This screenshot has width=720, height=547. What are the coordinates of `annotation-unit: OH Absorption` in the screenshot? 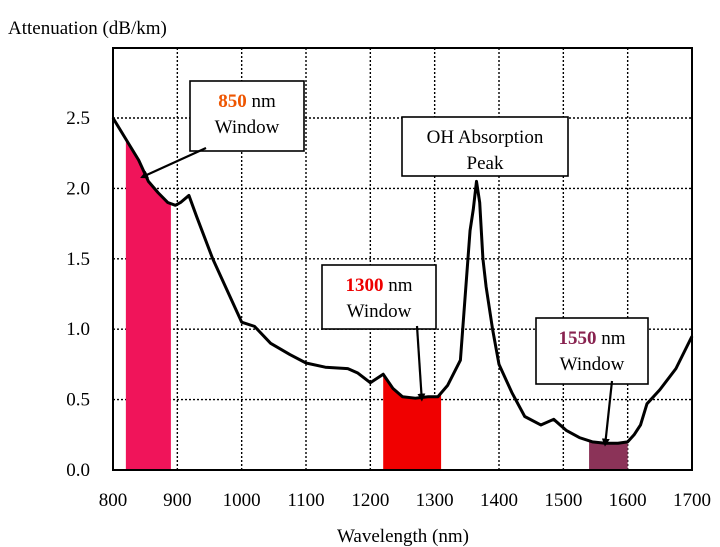 It's located at (485, 137).